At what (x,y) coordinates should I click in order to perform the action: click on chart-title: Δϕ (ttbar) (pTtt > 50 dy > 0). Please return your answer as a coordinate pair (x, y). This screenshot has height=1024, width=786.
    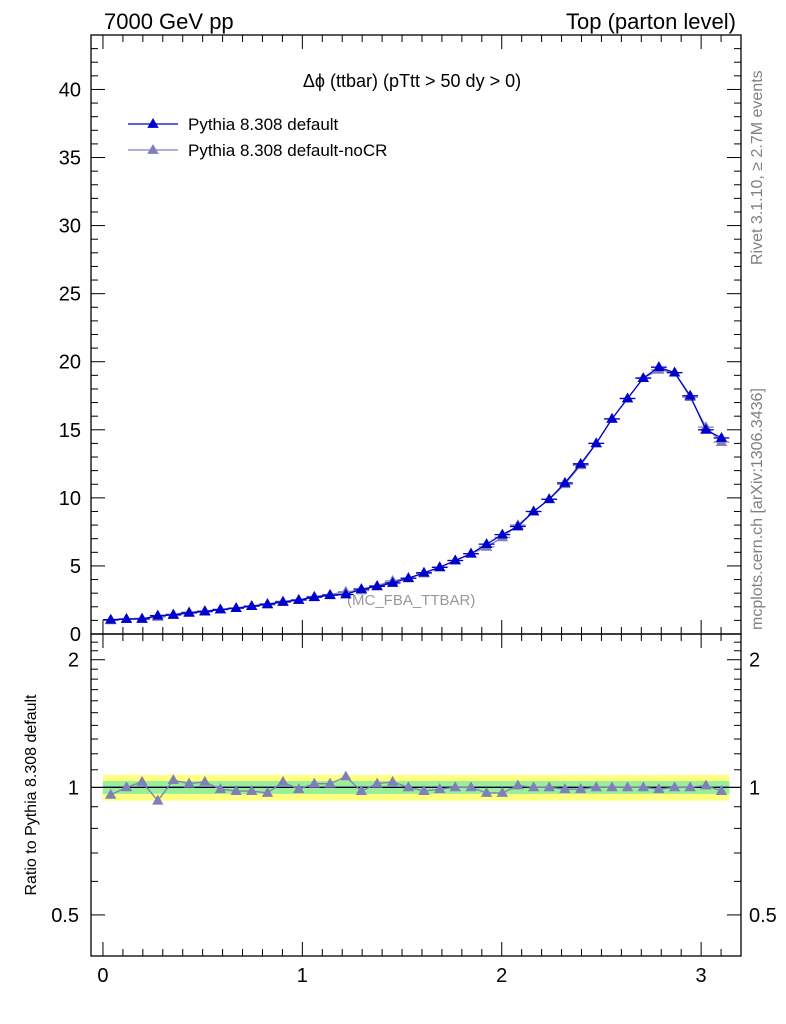
    Looking at the image, I should click on (412, 81).